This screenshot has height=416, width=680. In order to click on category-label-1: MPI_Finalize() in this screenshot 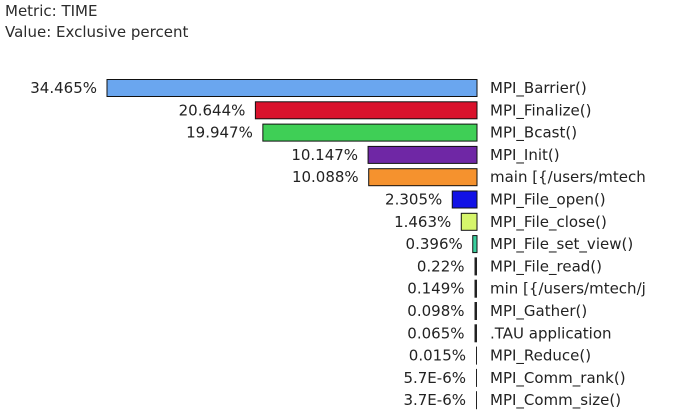, I will do `click(540, 110)`.